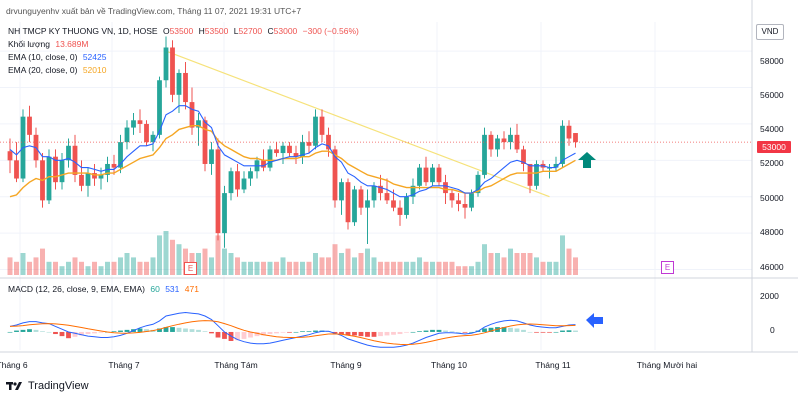 The height and width of the screenshot is (400, 798). What do you see at coordinates (590, 240) in the screenshot?
I see `annotation-arrows` at bounding box center [590, 240].